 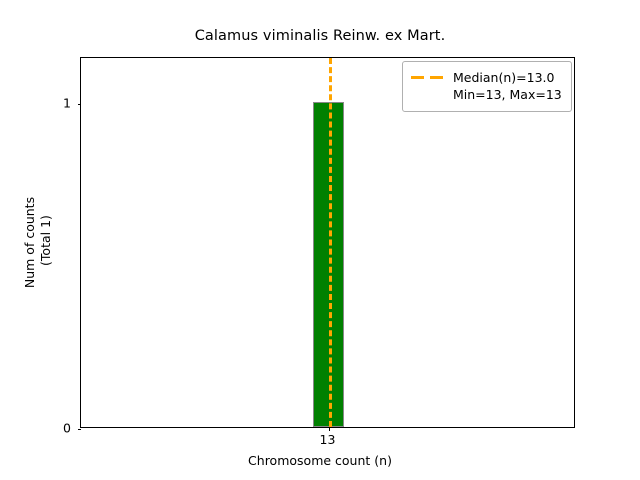 What do you see at coordinates (428, 78) in the screenshot?
I see `legend-dashed-line-icon` at bounding box center [428, 78].